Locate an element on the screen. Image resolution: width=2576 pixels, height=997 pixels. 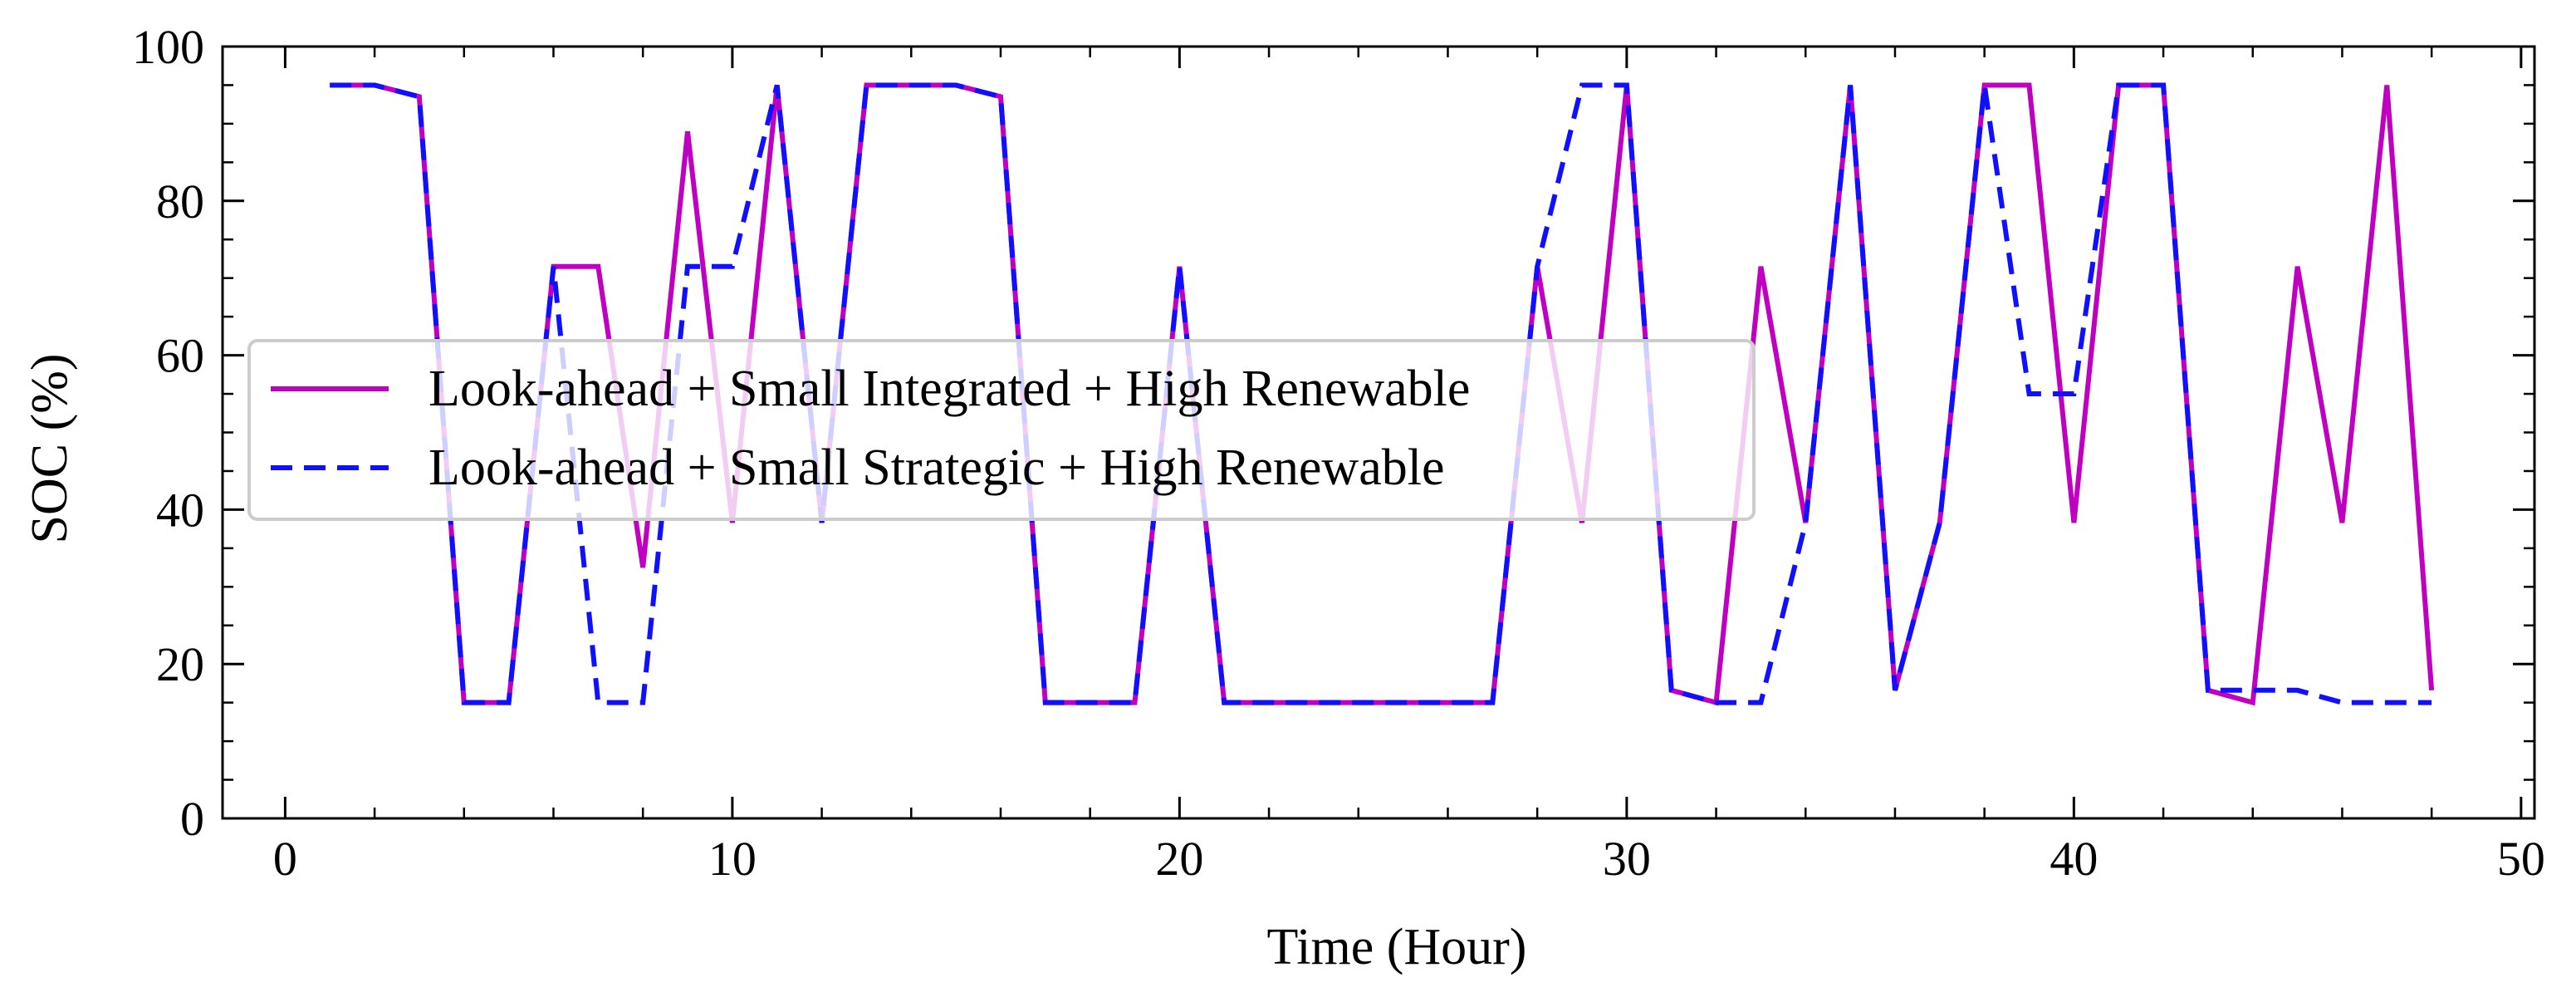
x-tick-label: 20 is located at coordinates (1179, 859).